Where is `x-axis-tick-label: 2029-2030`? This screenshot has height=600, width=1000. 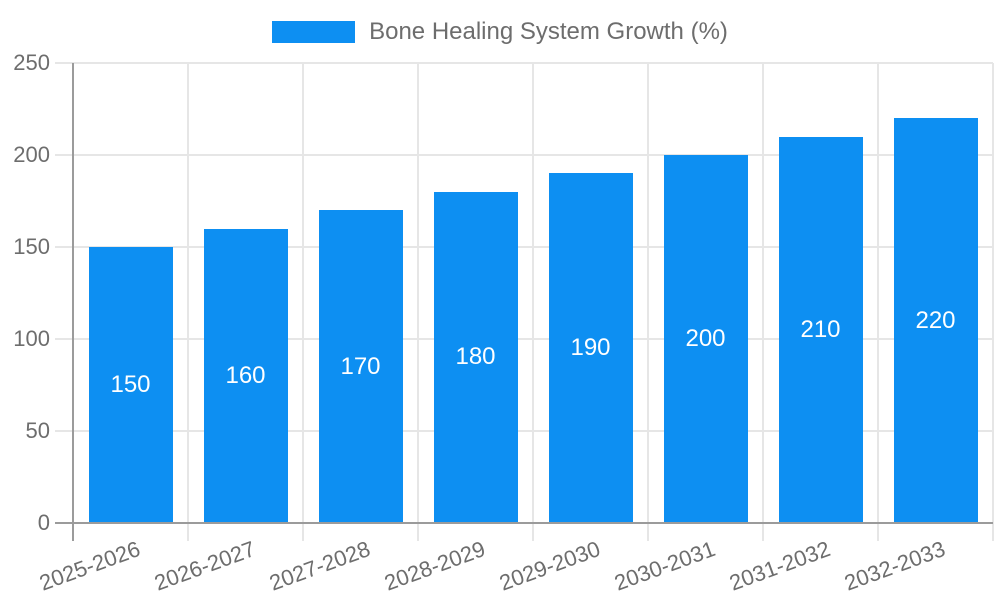
x-axis-tick-label: 2029-2030 is located at coordinates (550, 566).